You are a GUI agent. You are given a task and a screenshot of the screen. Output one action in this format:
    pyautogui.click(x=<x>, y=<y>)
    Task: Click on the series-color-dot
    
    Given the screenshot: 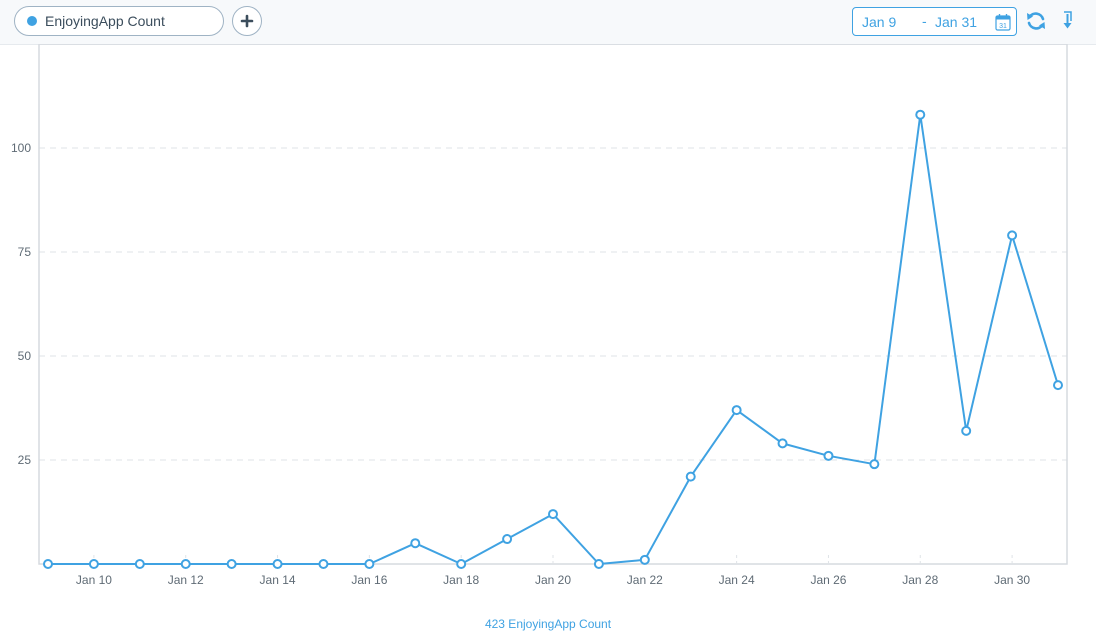 What is the action you would take?
    pyautogui.click(x=32, y=21)
    